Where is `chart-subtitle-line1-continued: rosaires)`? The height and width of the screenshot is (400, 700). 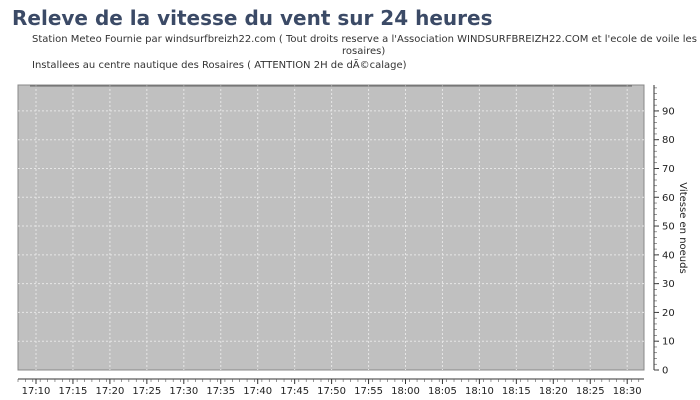
chart-subtitle-line1-continued: rosaires) is located at coordinates (364, 51).